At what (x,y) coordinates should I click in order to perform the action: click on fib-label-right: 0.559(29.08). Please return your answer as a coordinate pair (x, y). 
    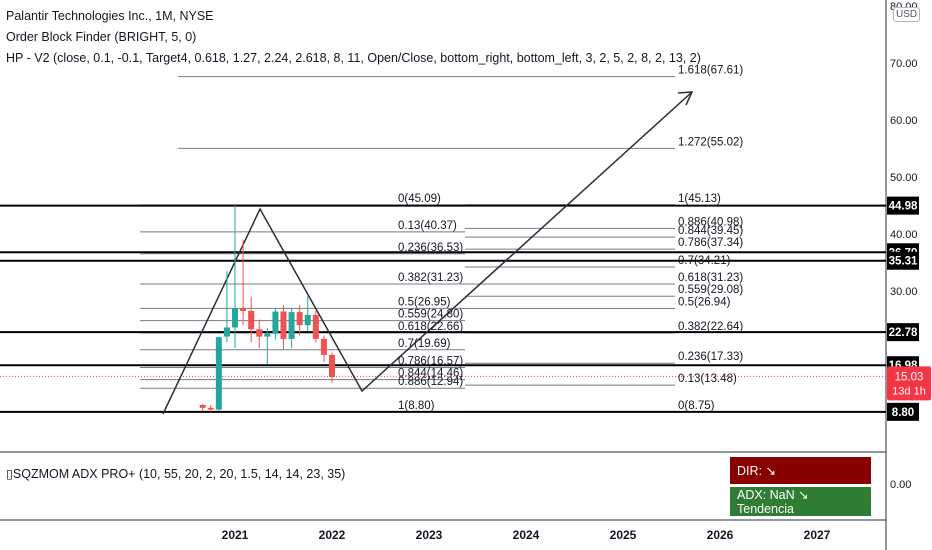
    Looking at the image, I should click on (710, 290).